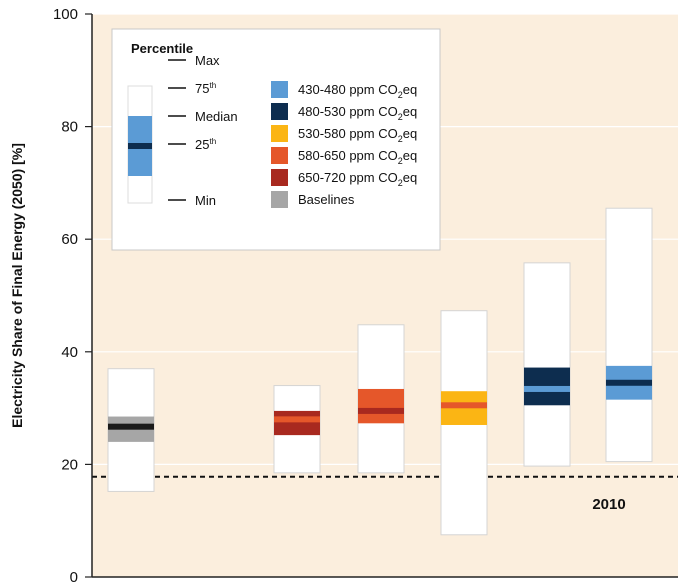 This screenshot has height=586, width=678. I want to click on legend-75th-label: 75th, so click(205, 88).